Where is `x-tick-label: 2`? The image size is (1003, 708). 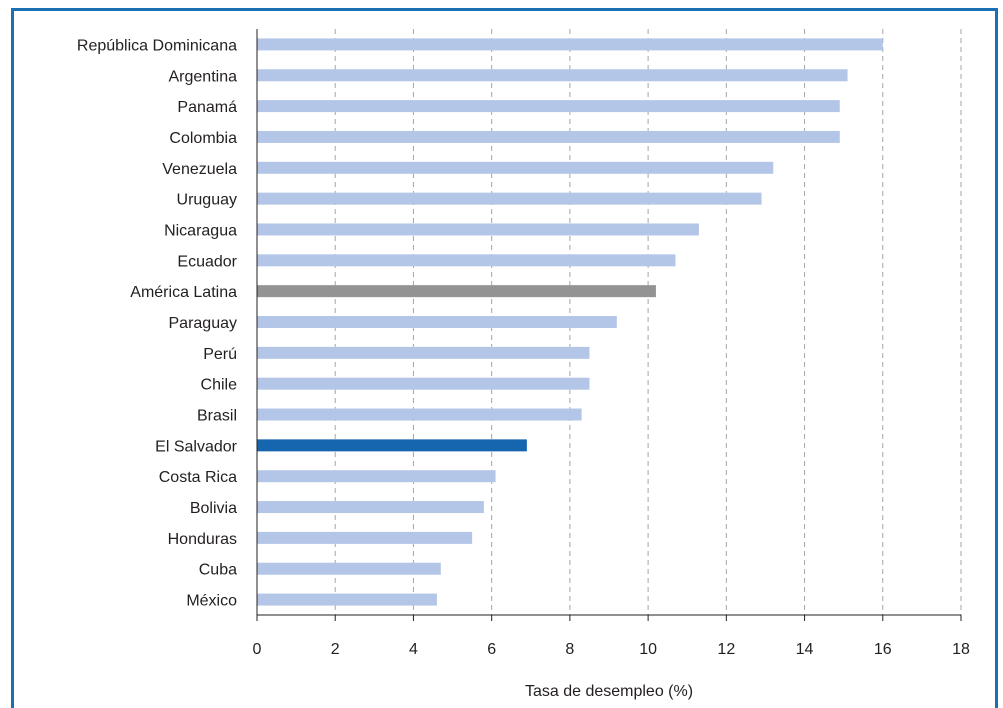 x-tick-label: 2 is located at coordinates (335, 649).